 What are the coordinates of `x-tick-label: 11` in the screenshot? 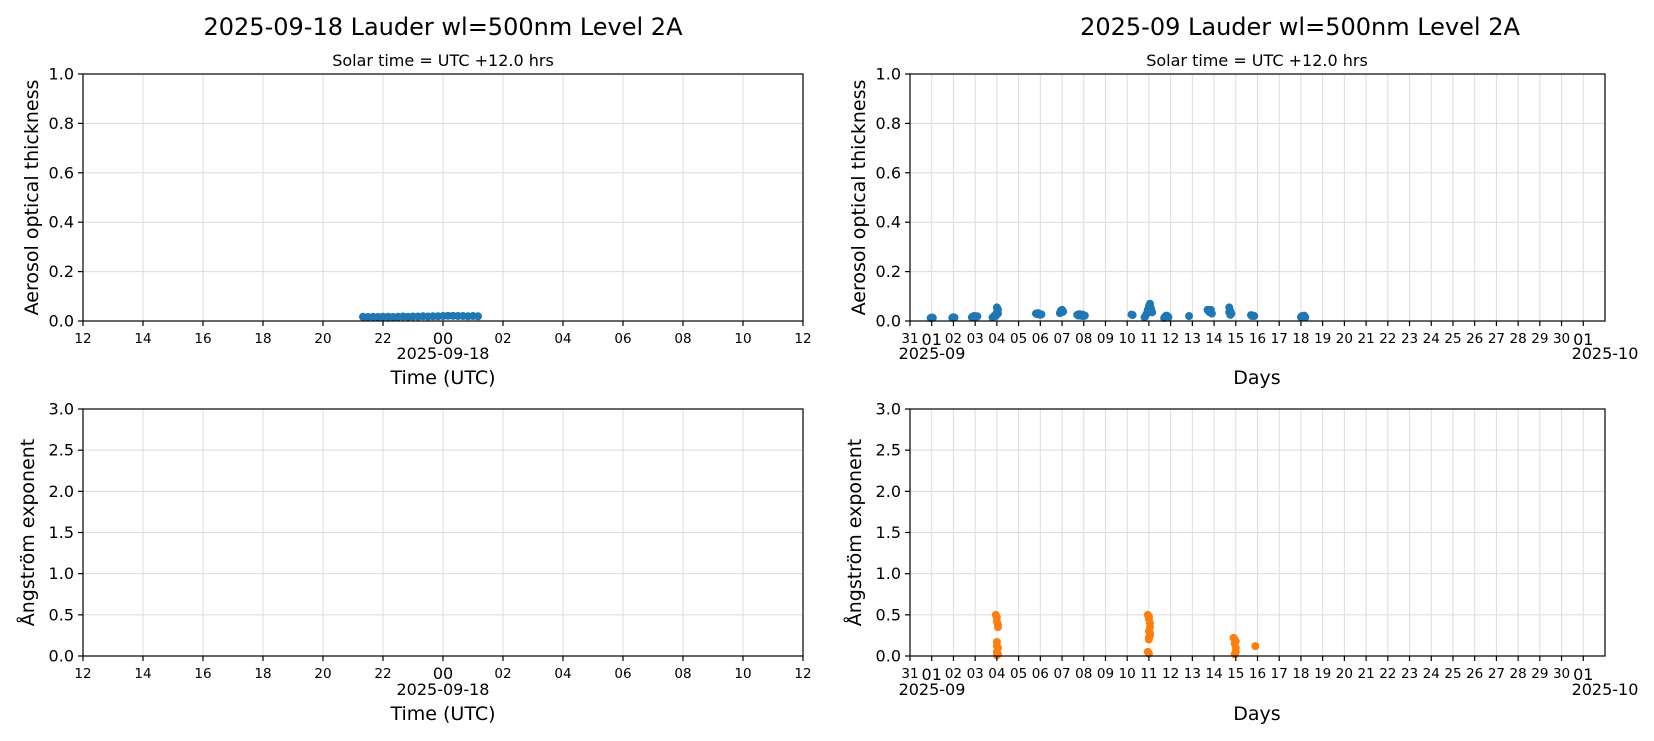 It's located at (1148, 339).